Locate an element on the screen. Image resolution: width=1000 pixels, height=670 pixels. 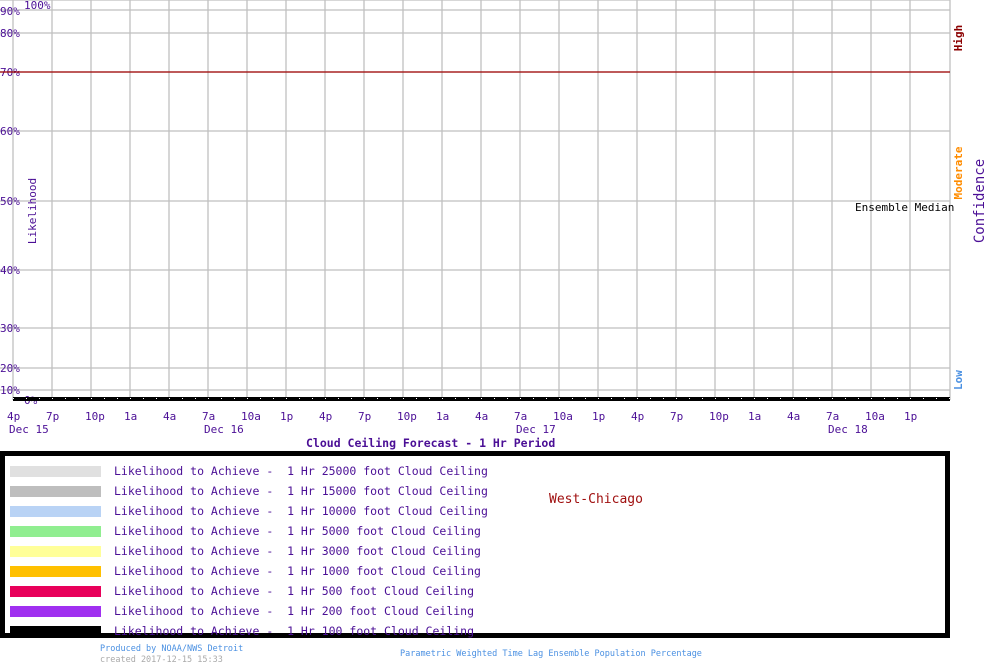
confidence-level-high: High is located at coordinates (958, 38).